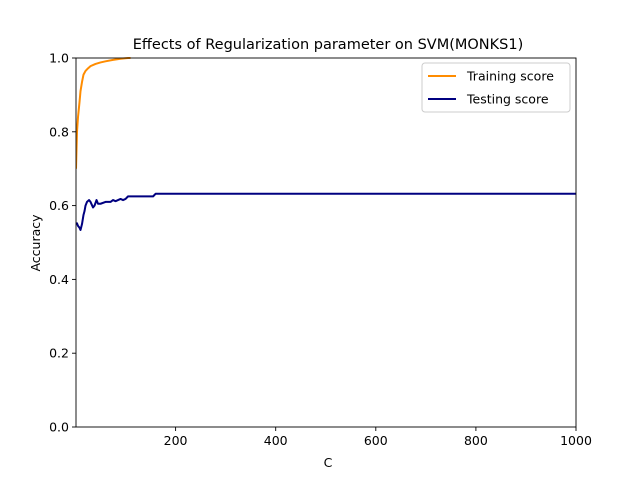  What do you see at coordinates (35, 243) in the screenshot?
I see `y-axis-label: Accuracy` at bounding box center [35, 243].